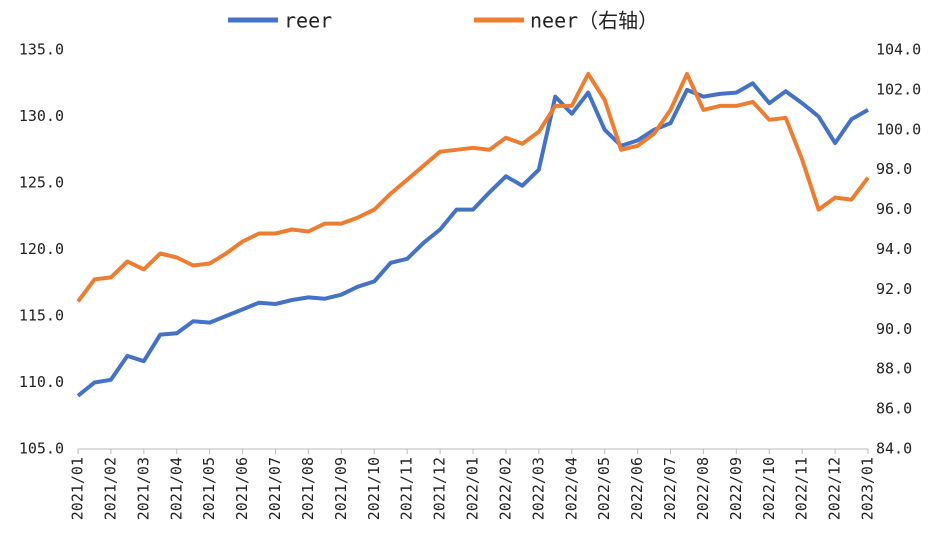  What do you see at coordinates (898, 129) in the screenshot?
I see `y2-tick-label: 100.0` at bounding box center [898, 129].